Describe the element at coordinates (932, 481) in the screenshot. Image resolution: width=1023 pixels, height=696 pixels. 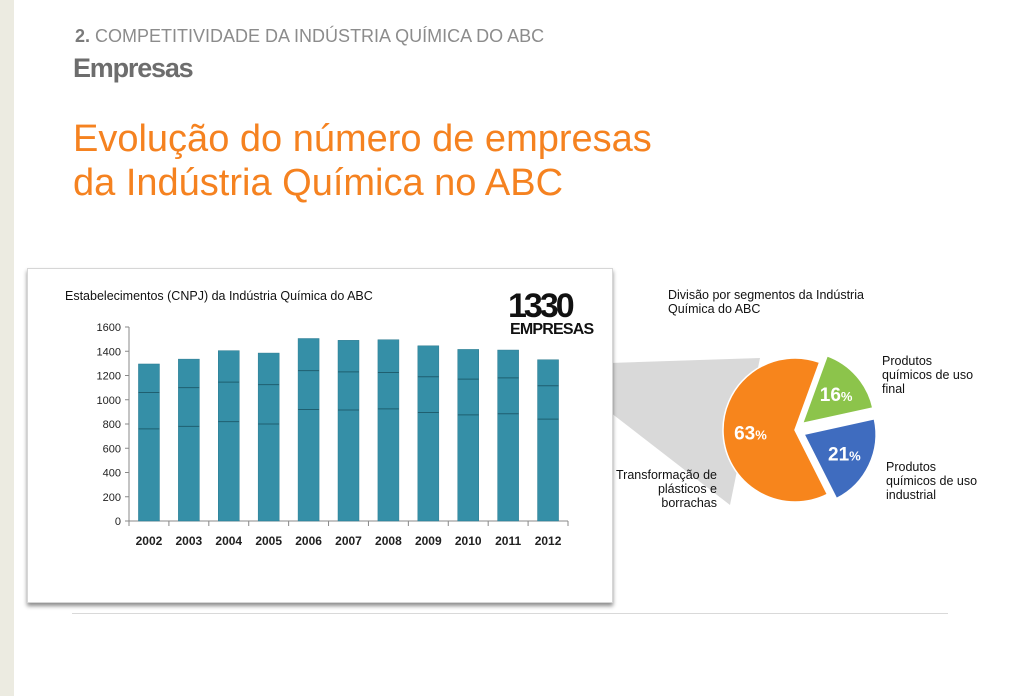
I see `pie-label-industrial-use: Produtos químicos de uso industrial` at that location.